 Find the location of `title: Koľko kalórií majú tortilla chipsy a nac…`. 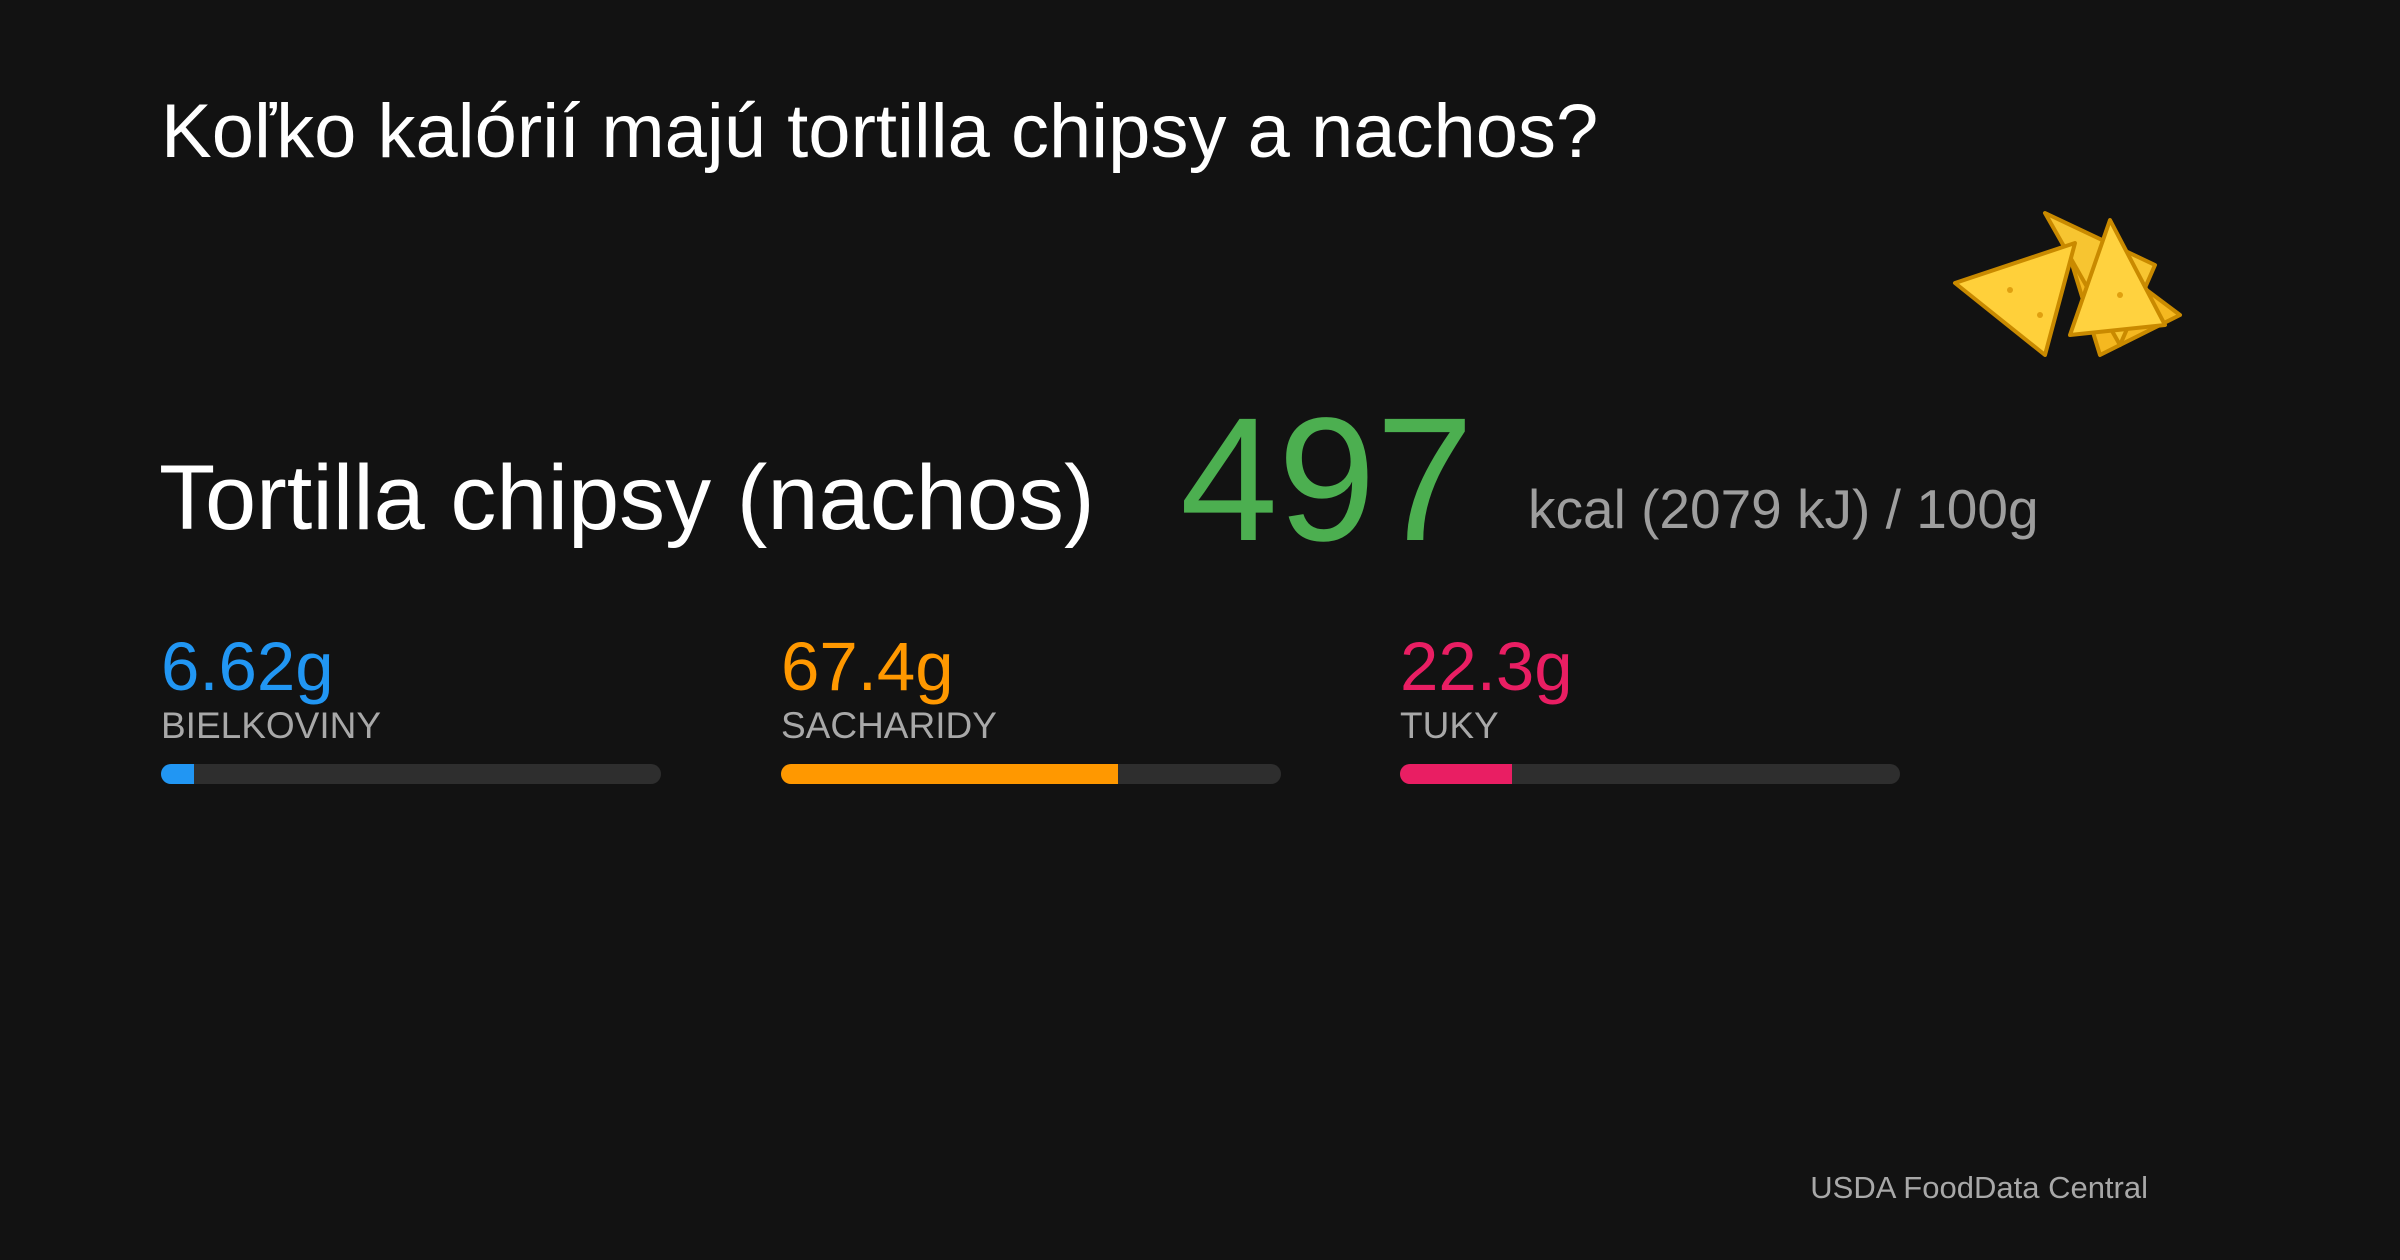

title: Koľko kalórií majú tortilla chipsy a nac… is located at coordinates (880, 131).